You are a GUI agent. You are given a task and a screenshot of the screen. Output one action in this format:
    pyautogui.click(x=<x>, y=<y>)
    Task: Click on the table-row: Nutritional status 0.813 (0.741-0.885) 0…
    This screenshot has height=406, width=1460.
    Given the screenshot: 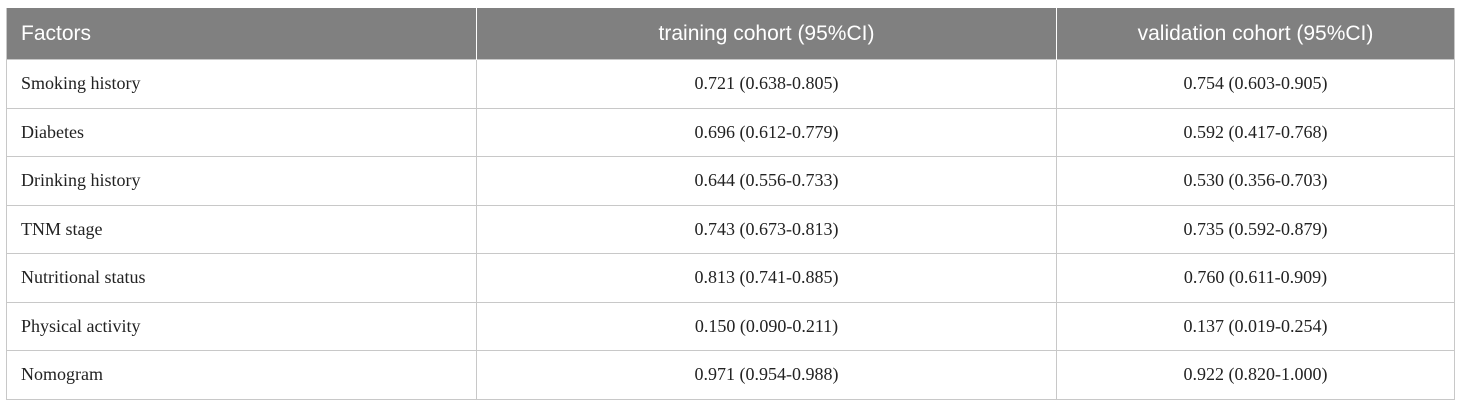 What is the action you would take?
    pyautogui.click(x=730, y=278)
    